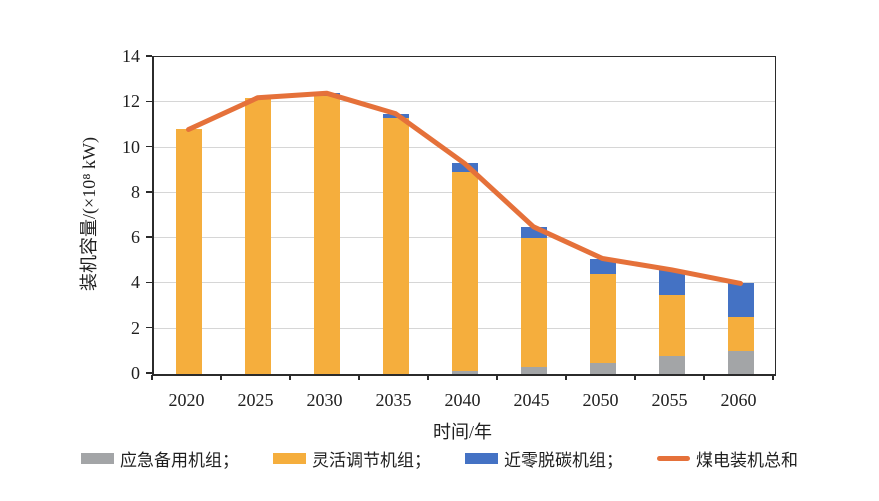 The width and height of the screenshot is (879, 501). I want to click on bar-segment-gray-2045, so click(533, 370).